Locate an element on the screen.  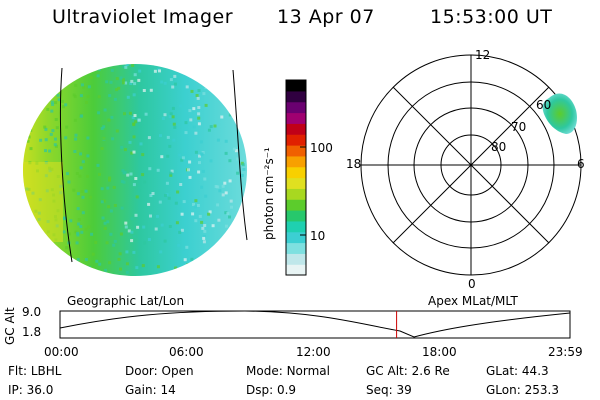
color-bar is located at coordinates (296, 178).